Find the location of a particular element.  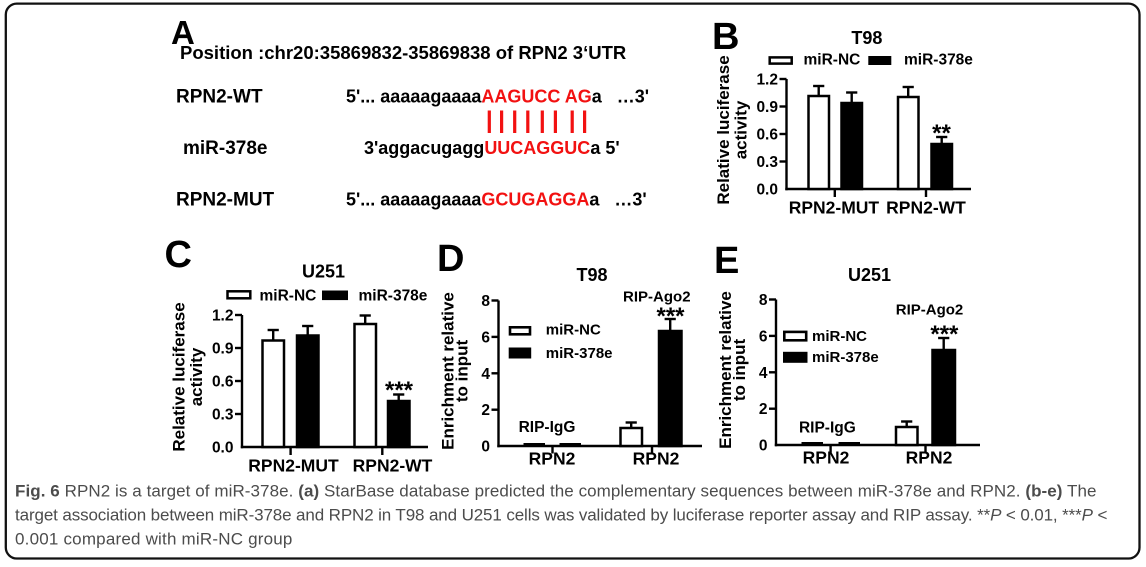

svg-text: E is located at coordinates (726, 261).